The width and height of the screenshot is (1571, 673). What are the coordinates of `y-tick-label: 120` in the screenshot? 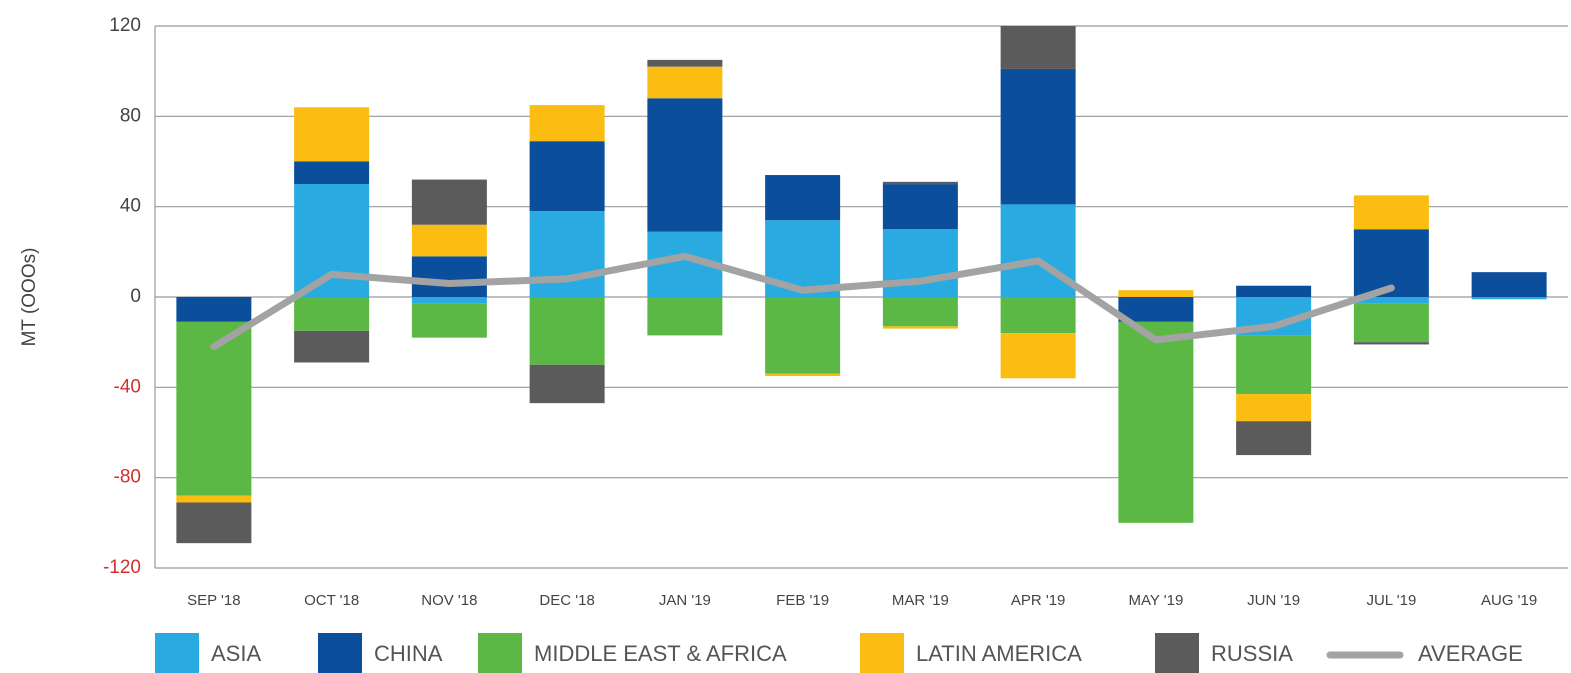 It's located at (125, 25).